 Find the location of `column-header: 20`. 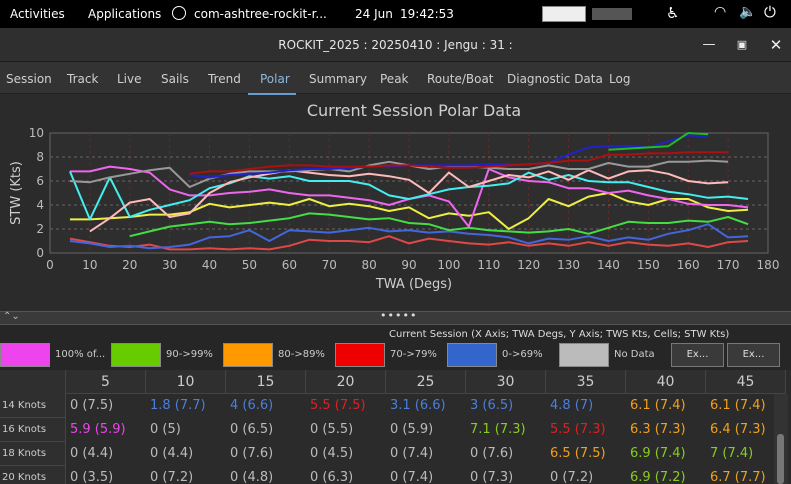

column-header: 20 is located at coordinates (346, 382).